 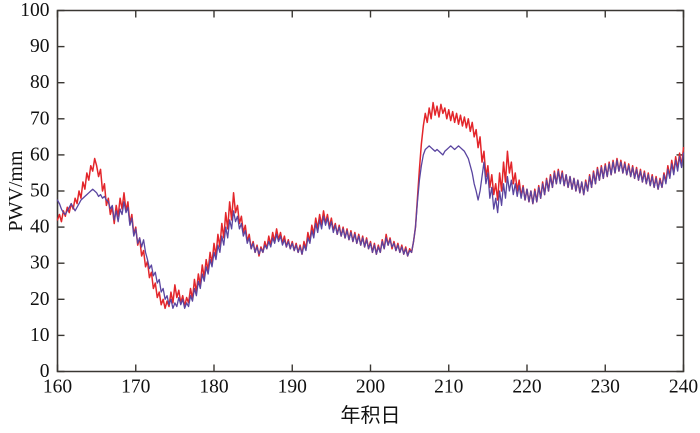 I want to click on x-tick-label: 240, so click(x=683, y=386).